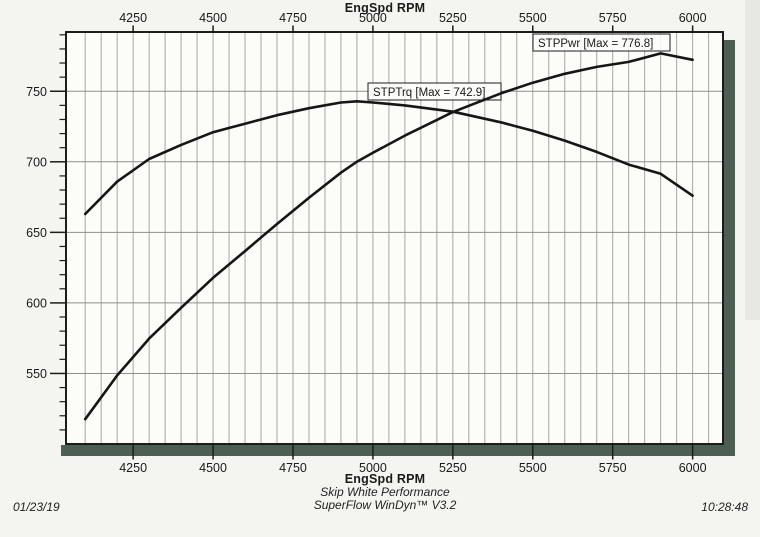 This screenshot has height=537, width=760. What do you see at coordinates (533, 18) in the screenshot?
I see `x-tick-label-top: 5500` at bounding box center [533, 18].